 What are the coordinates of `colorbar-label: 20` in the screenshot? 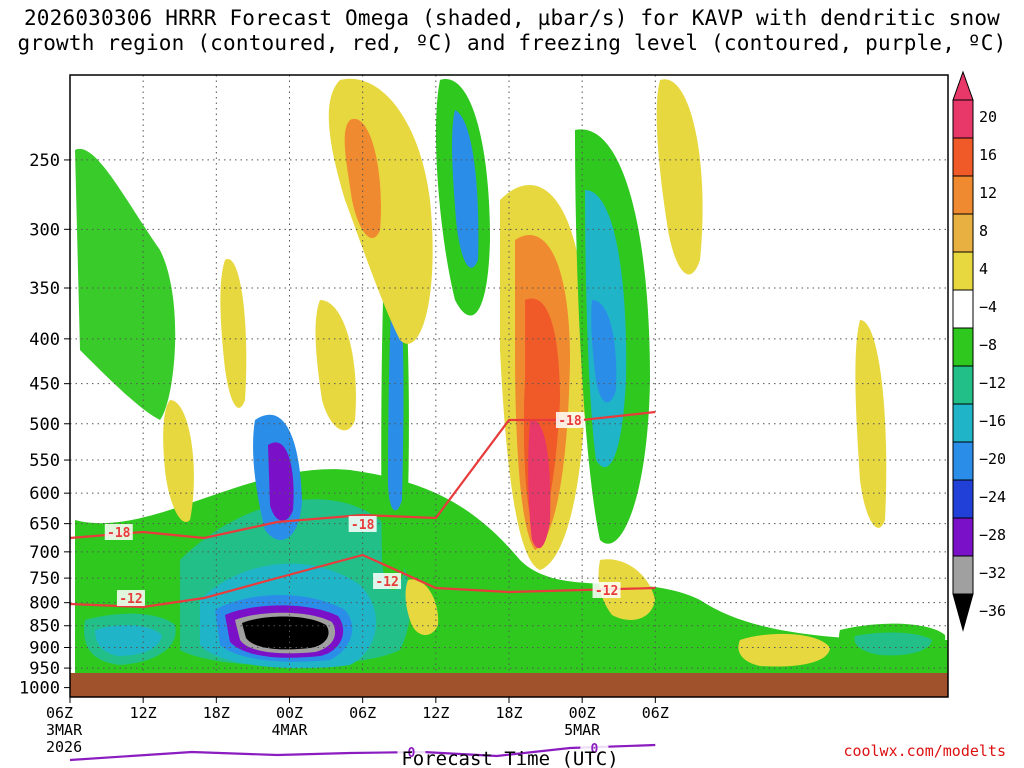 It's located at (988, 117).